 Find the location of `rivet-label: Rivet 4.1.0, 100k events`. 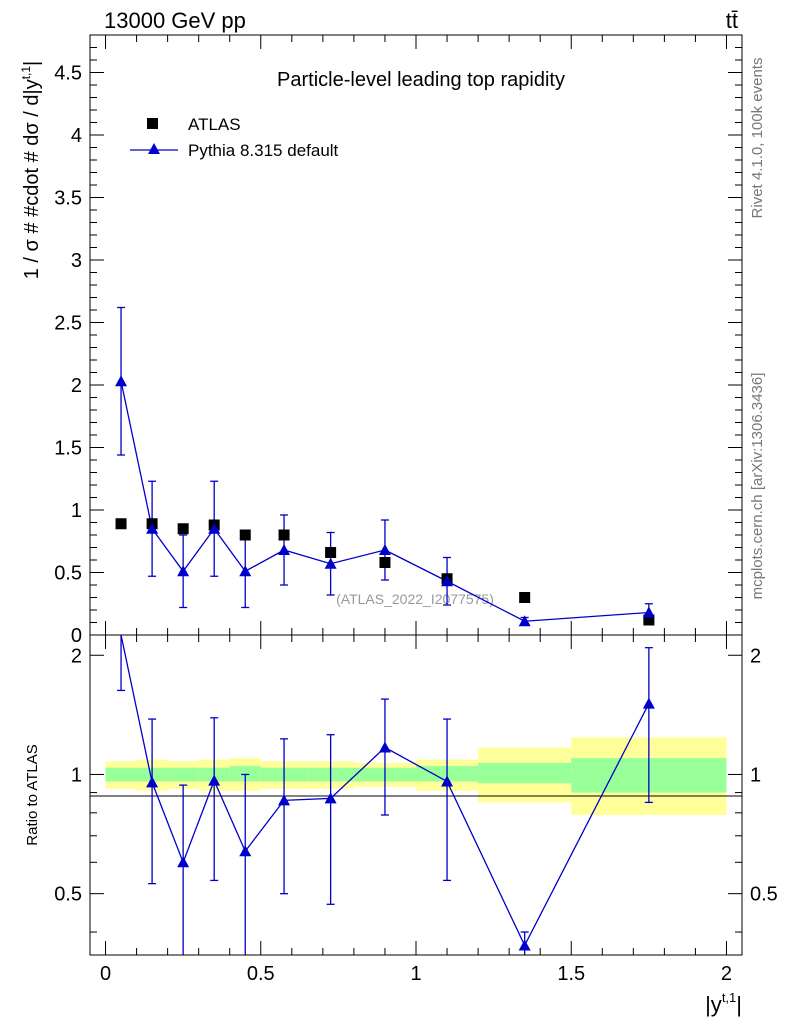

rivet-label: Rivet 4.1.0, 100k events is located at coordinates (757, 138).